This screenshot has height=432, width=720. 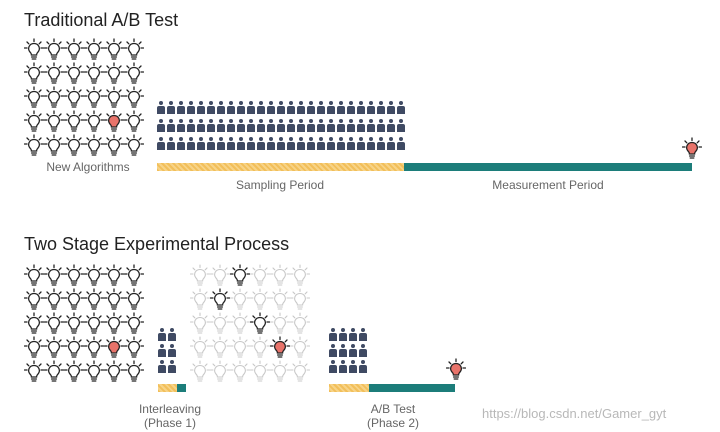 I want to click on section1-title: Traditional A/B Test, so click(x=101, y=20).